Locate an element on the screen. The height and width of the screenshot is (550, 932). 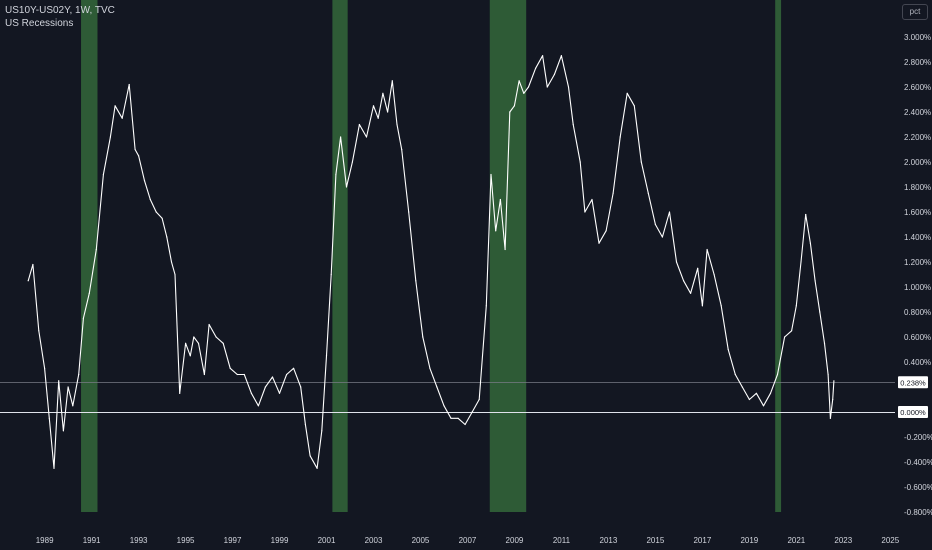
x-tick-label: 2007 is located at coordinates (468, 540).